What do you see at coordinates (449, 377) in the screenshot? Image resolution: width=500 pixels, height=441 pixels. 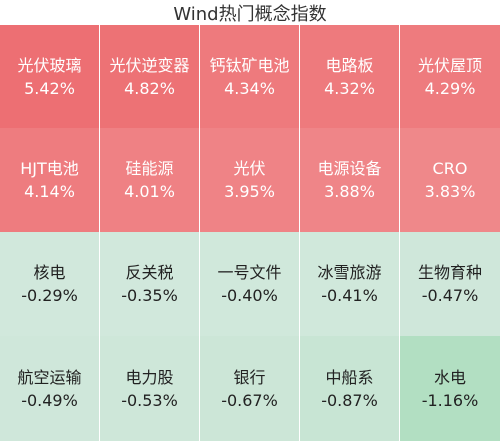 I see `concept-name: 水电` at bounding box center [449, 377].